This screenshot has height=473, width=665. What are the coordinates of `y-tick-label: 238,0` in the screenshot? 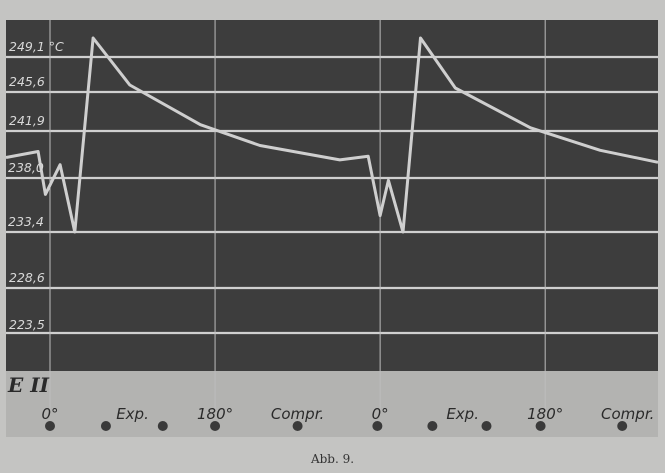 It's located at (26, 167).